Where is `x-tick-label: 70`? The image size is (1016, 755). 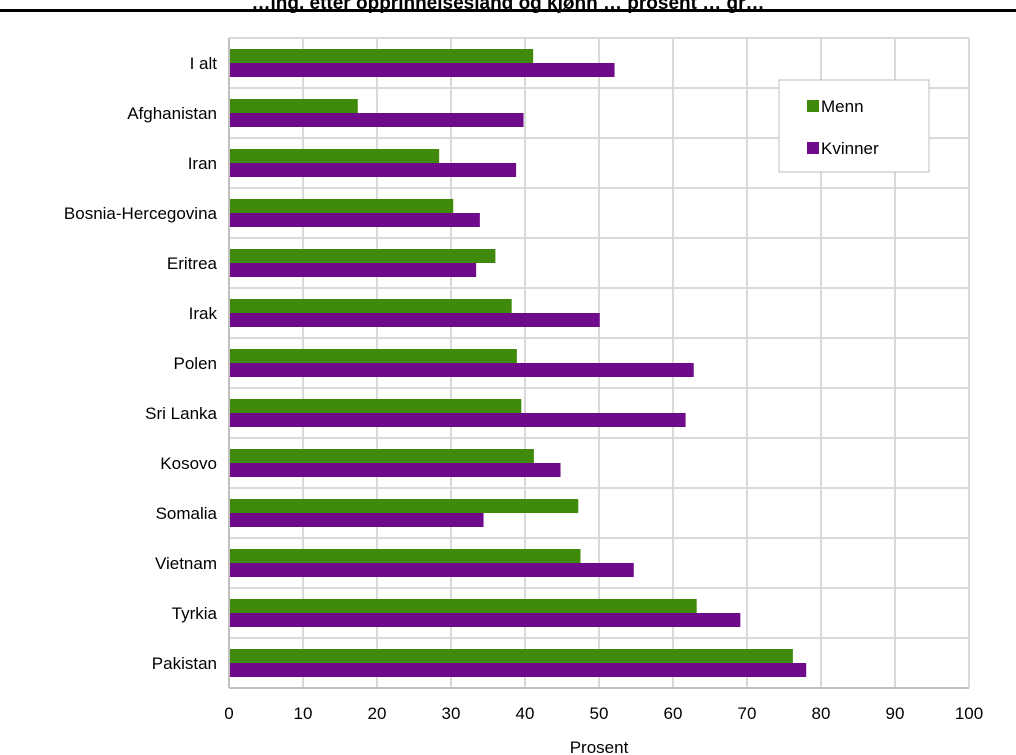
x-tick-label: 70 is located at coordinates (747, 713).